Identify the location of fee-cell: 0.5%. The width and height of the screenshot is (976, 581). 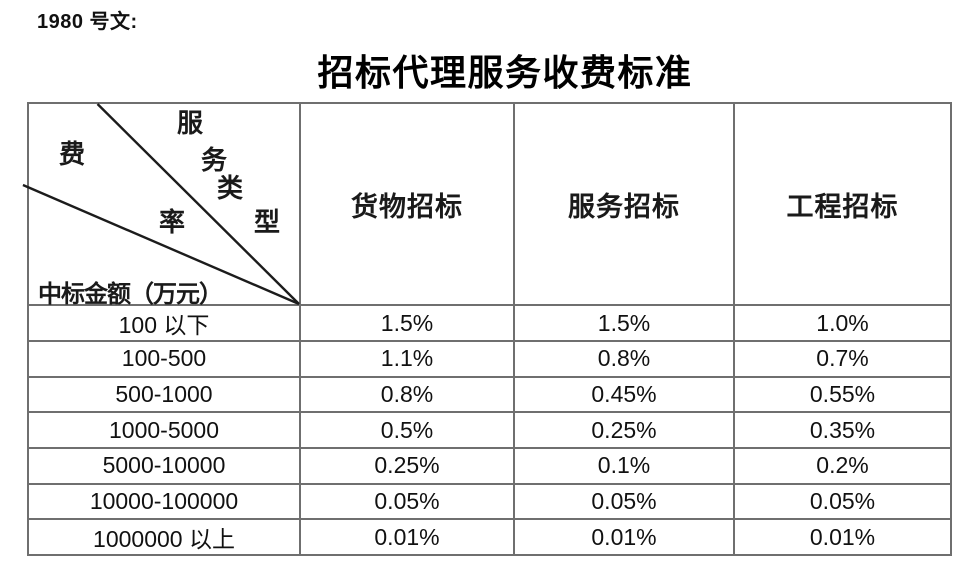
(407, 430).